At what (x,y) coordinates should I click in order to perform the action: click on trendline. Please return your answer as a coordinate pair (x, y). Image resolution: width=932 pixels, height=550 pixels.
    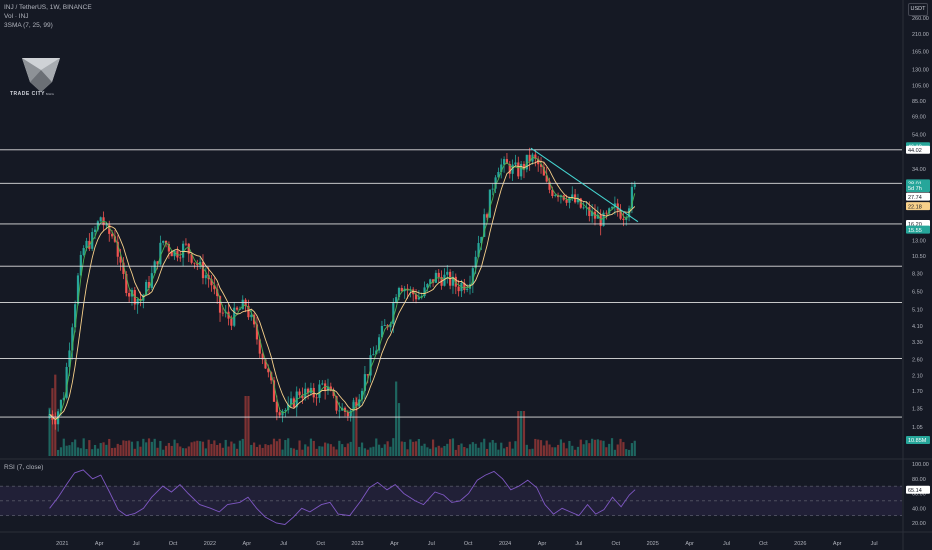
    Looking at the image, I should click on (584, 185).